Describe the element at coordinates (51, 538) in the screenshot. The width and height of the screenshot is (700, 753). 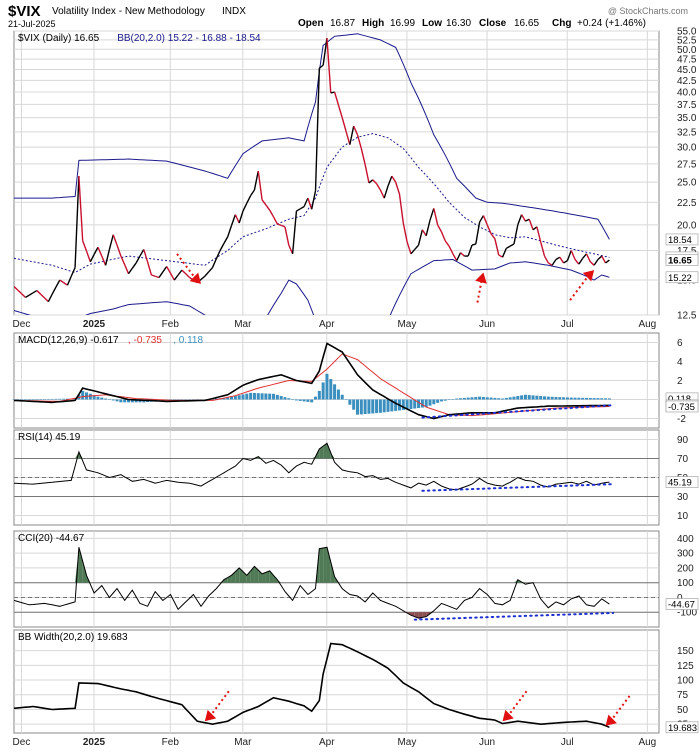
I see `legend-entry: CCI(20) -44.67` at that location.